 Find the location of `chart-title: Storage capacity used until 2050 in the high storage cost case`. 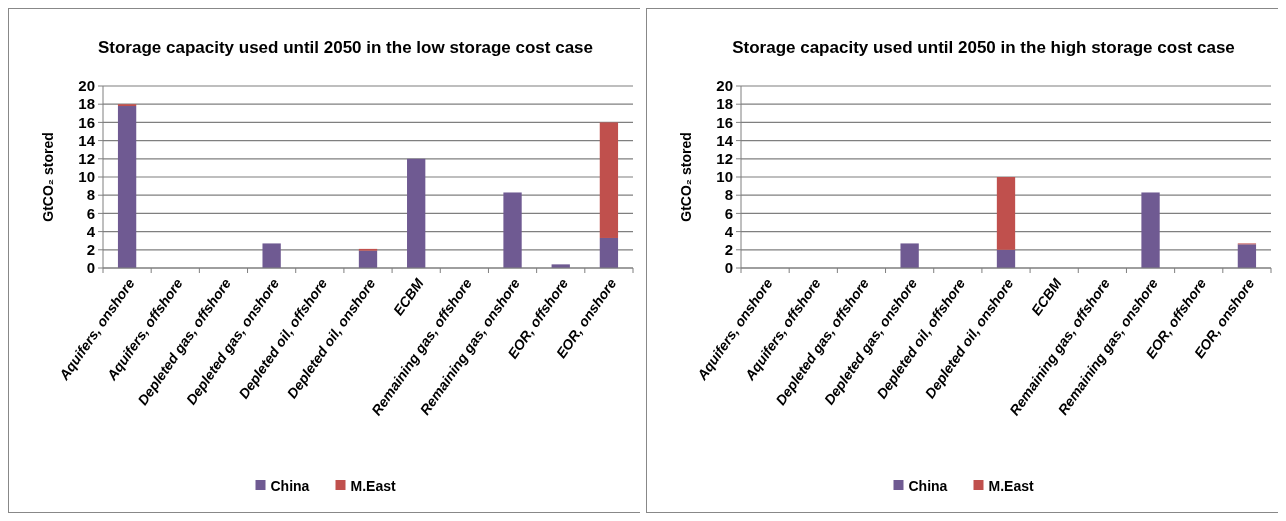

chart-title: Storage capacity used until 2050 in the high storage cost case is located at coordinates (983, 47).